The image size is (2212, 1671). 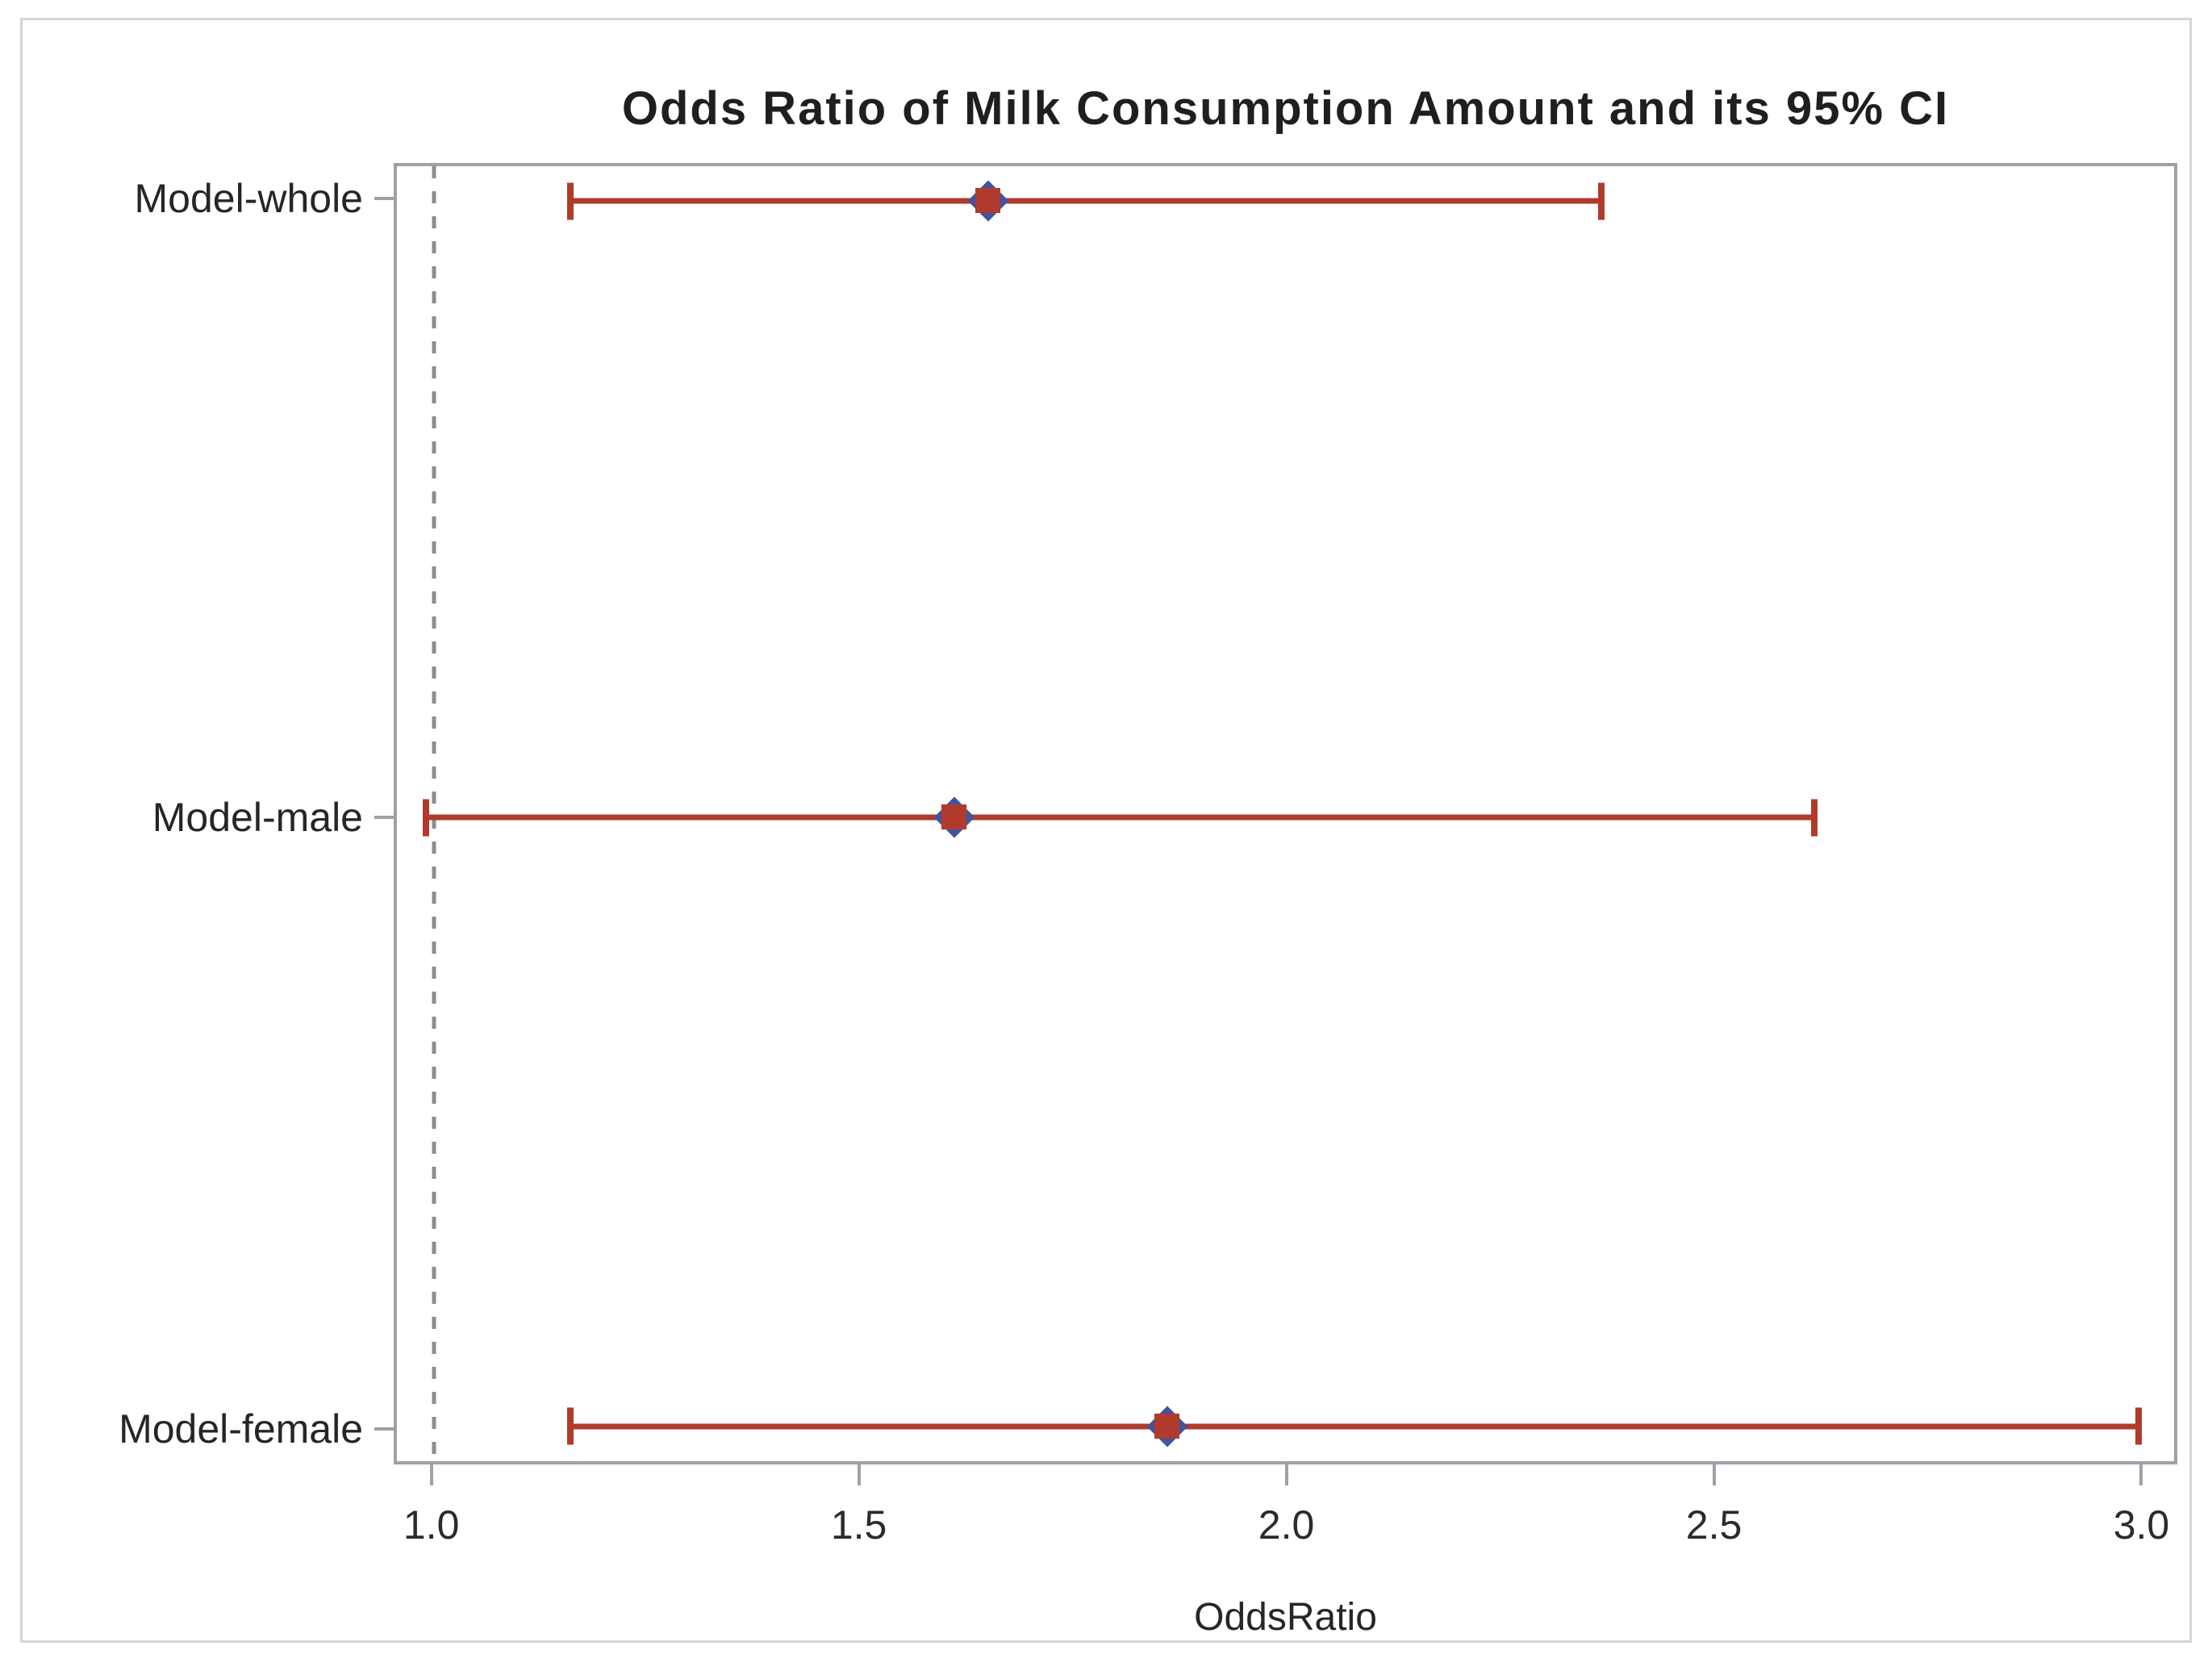 I want to click on y-axis-label: Model-female, so click(x=241, y=1429).